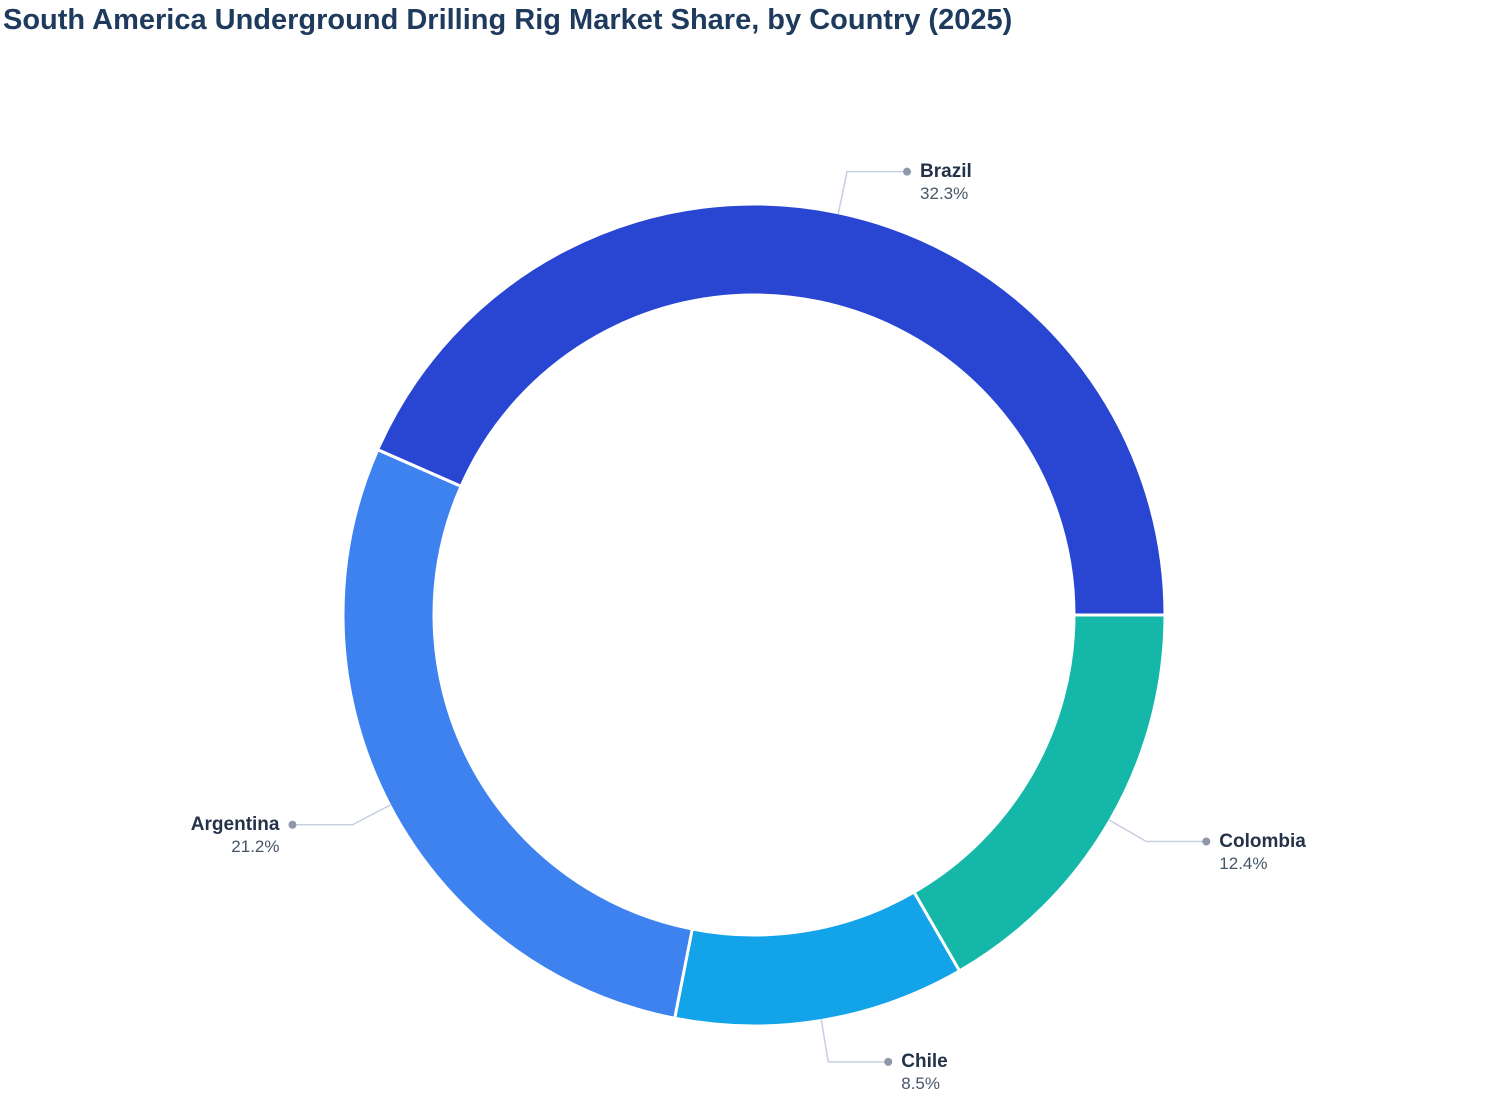  Describe the element at coordinates (1157, 831) in the screenshot. I see `leader-line-colombia` at that location.